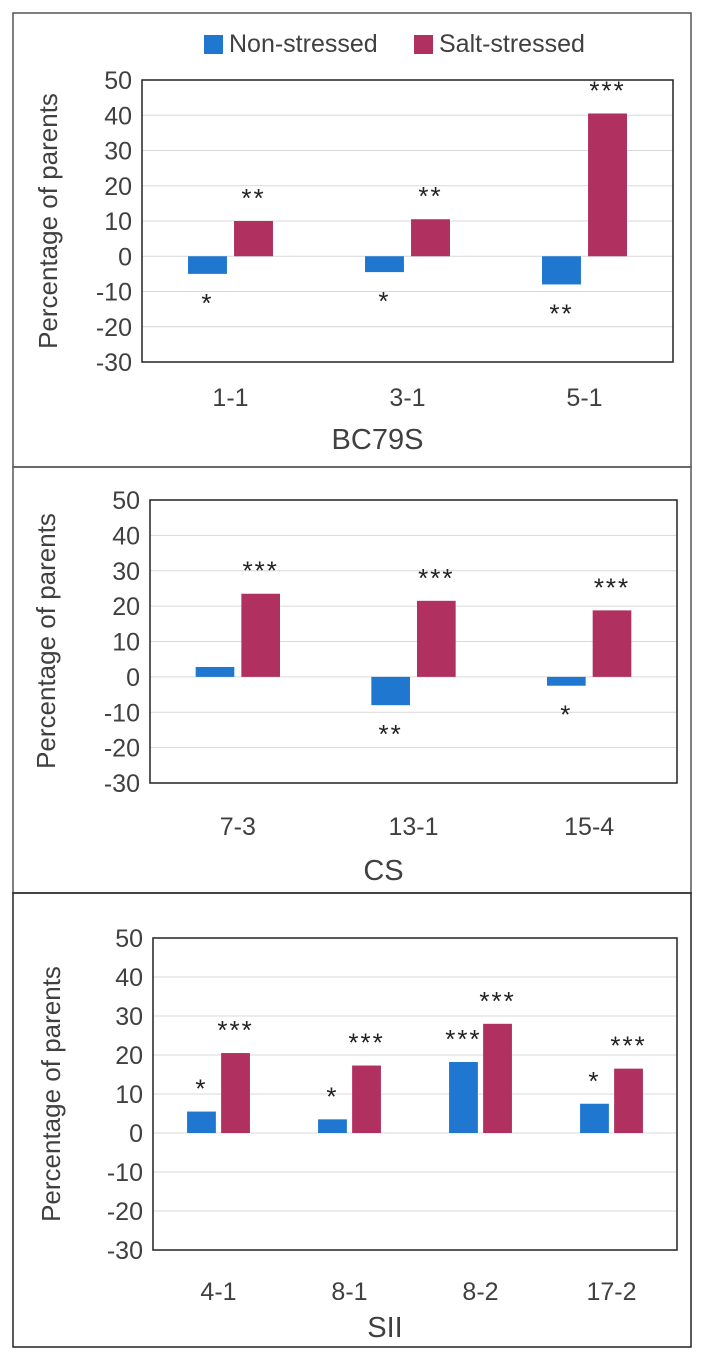 The image size is (704, 1360). Describe the element at coordinates (407, 398) in the screenshot. I see `x-category-label: 3-1` at that location.